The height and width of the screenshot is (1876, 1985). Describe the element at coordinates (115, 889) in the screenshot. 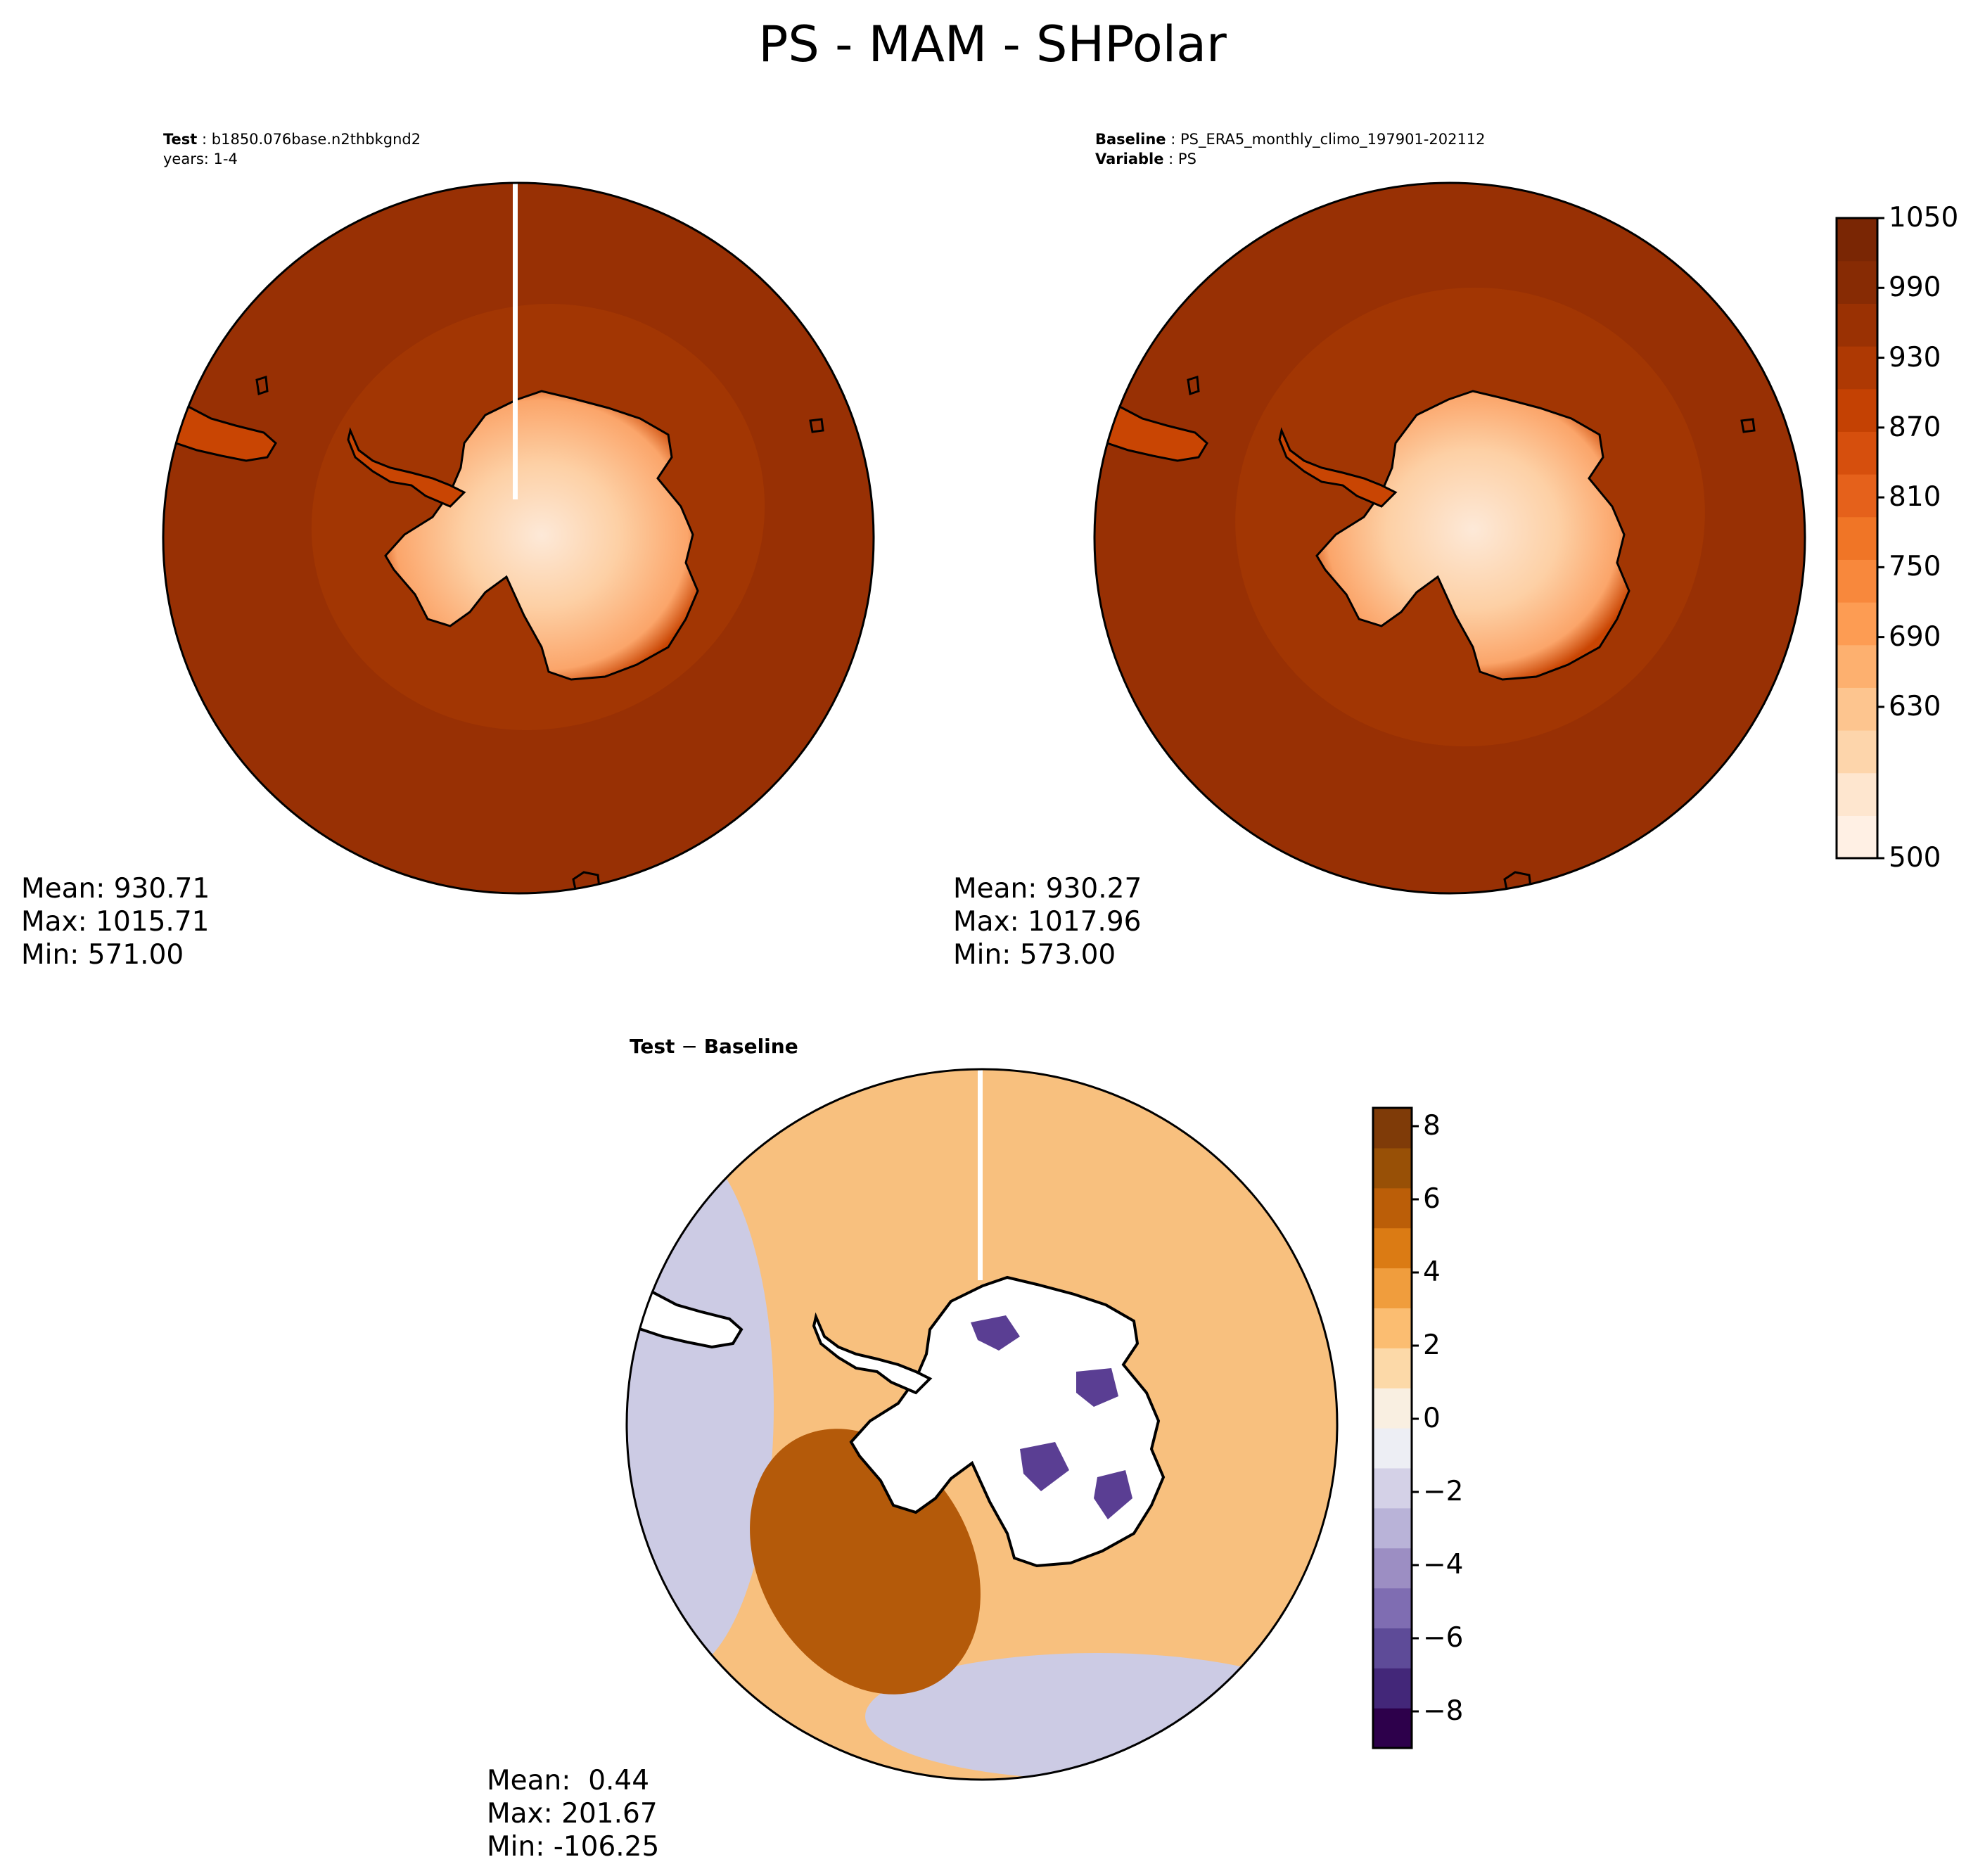

I see `test-mean: Mean: 930.71` at that location.